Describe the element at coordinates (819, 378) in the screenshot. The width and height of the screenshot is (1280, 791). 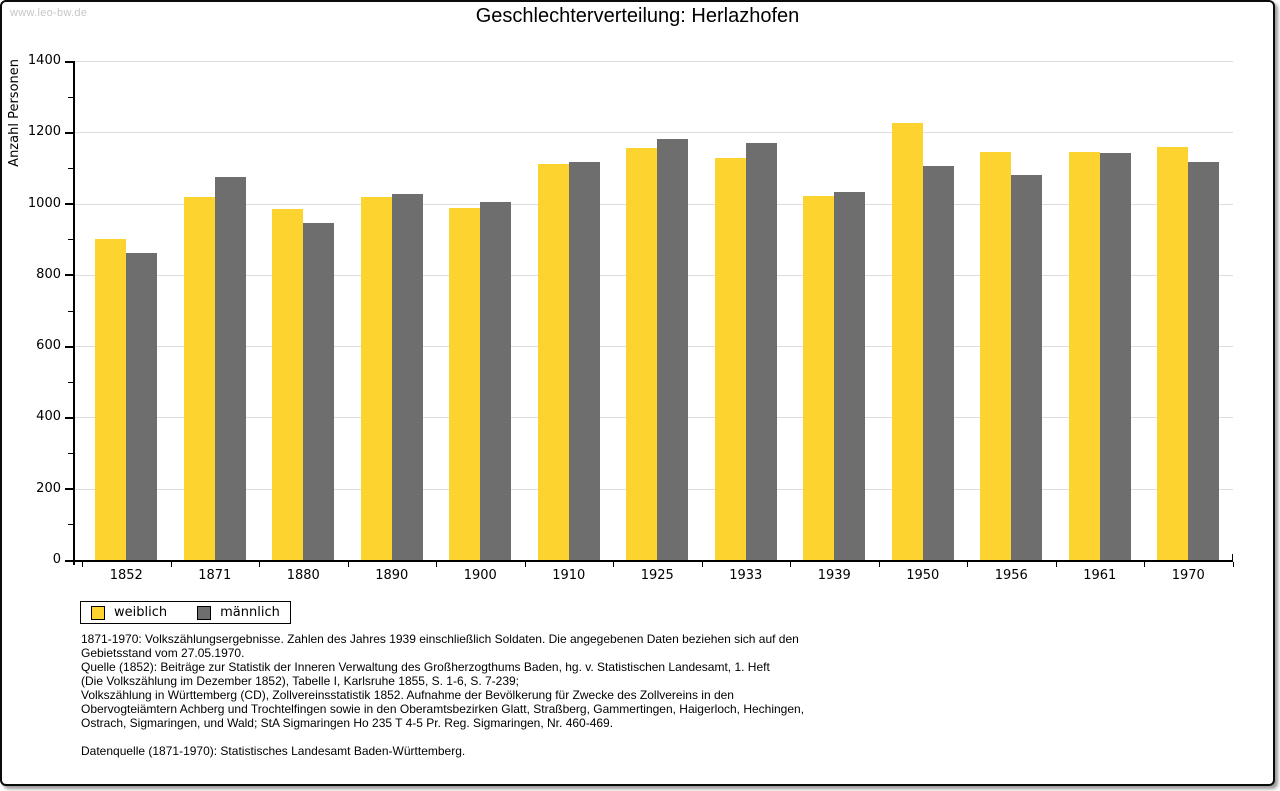
I see `bar-weiblich-1939` at that location.